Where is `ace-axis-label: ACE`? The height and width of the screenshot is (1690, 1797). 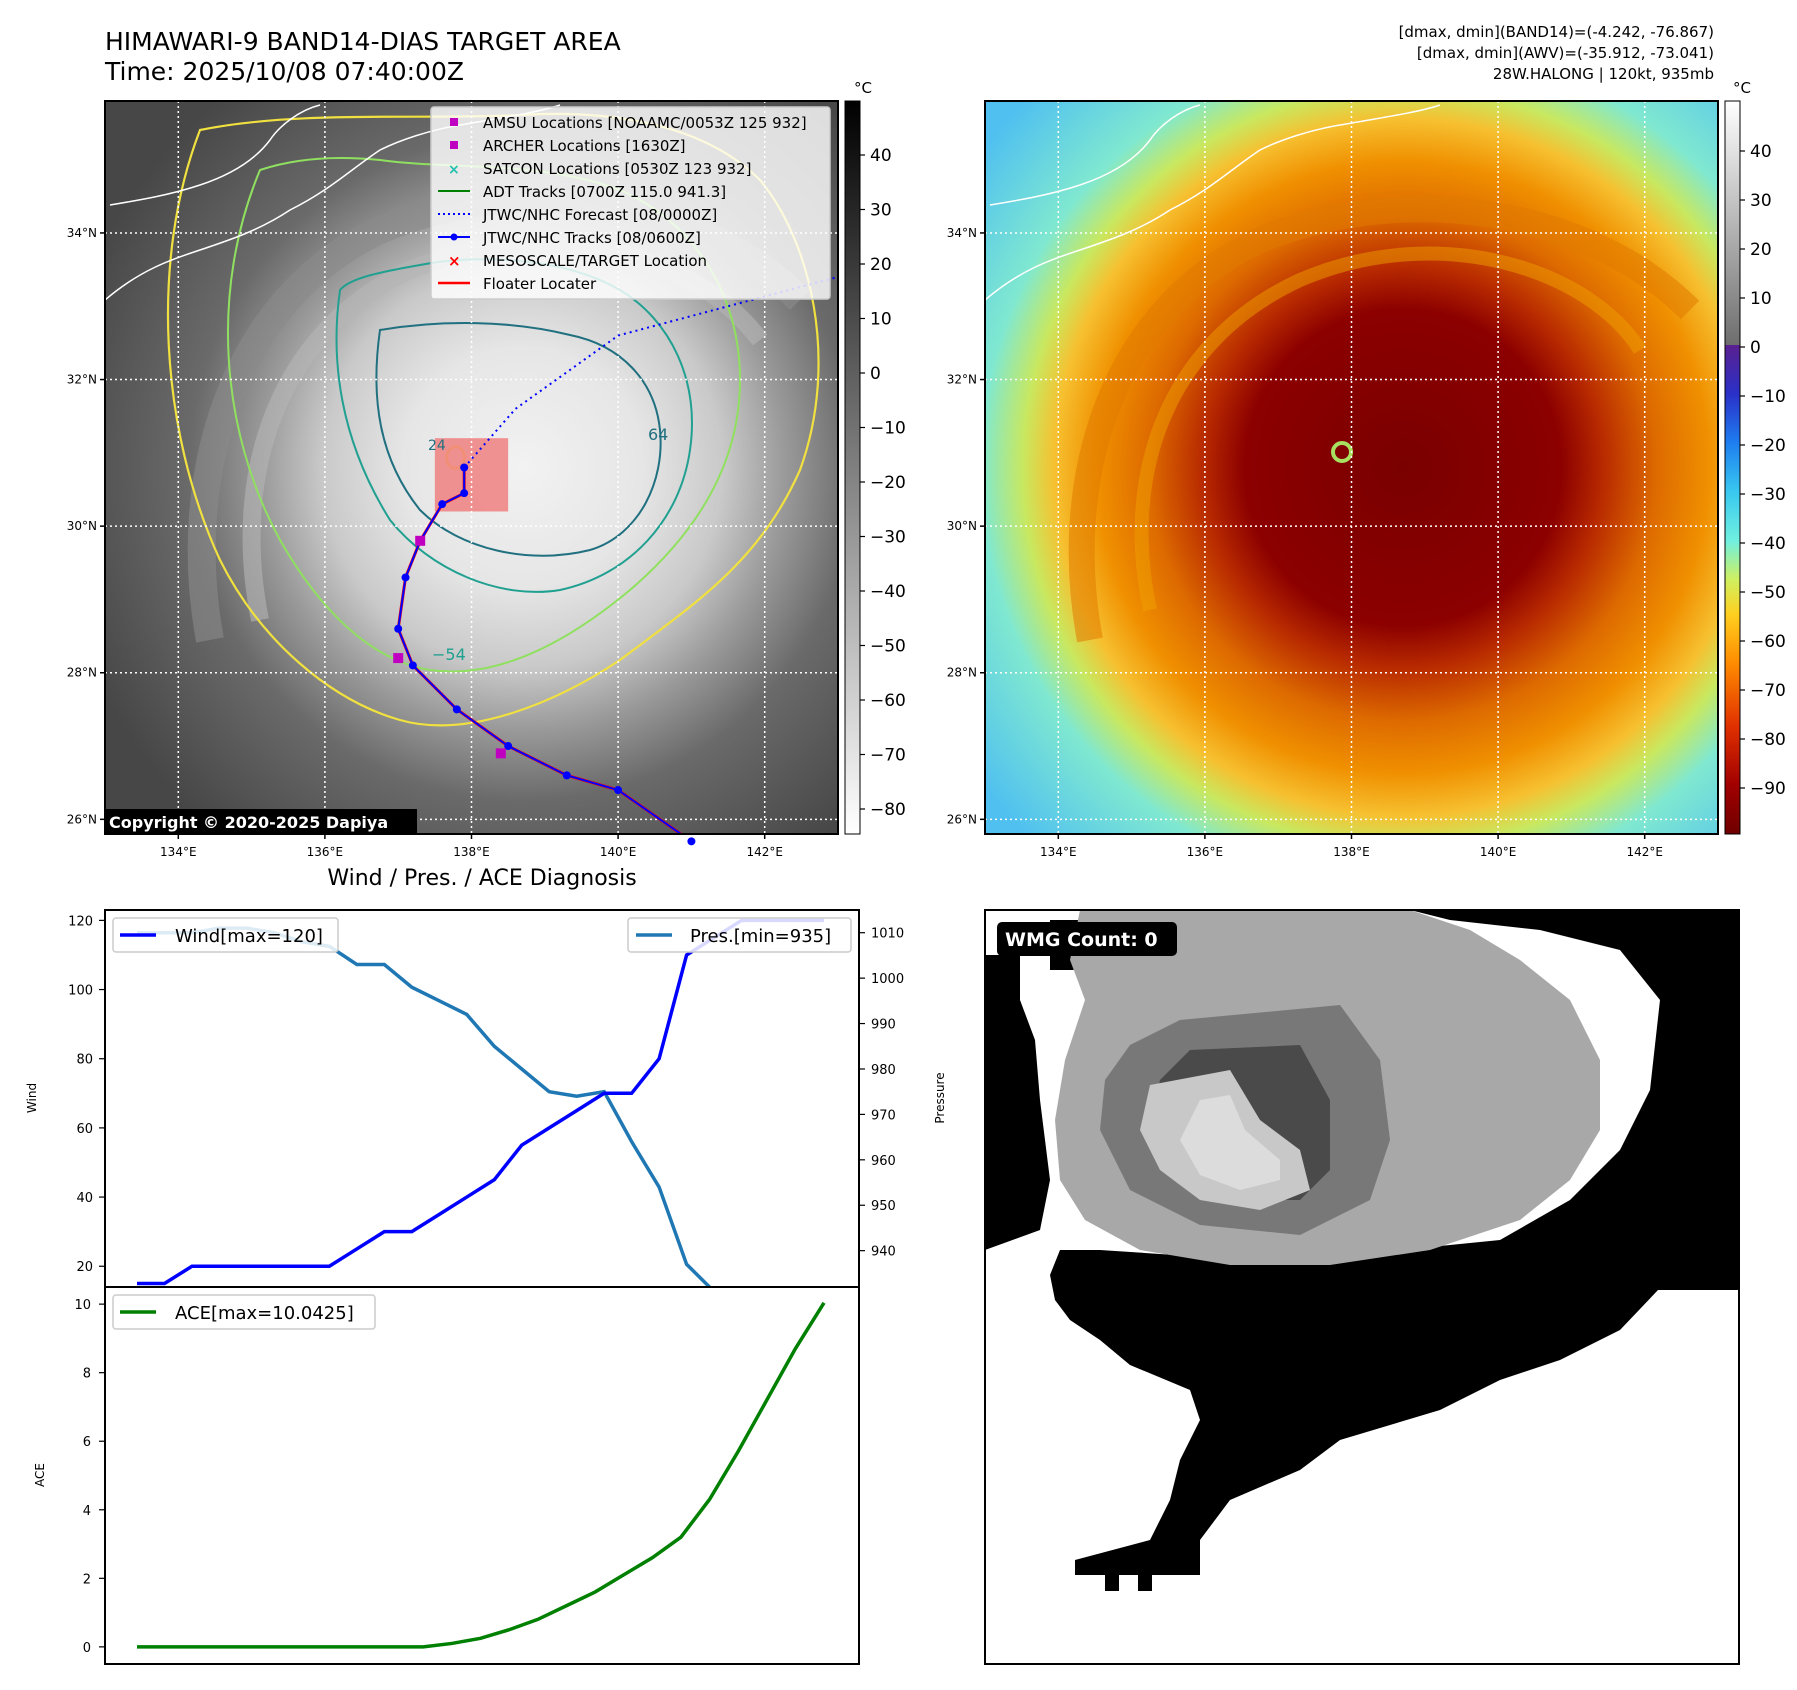 ace-axis-label: ACE is located at coordinates (40, 1475).